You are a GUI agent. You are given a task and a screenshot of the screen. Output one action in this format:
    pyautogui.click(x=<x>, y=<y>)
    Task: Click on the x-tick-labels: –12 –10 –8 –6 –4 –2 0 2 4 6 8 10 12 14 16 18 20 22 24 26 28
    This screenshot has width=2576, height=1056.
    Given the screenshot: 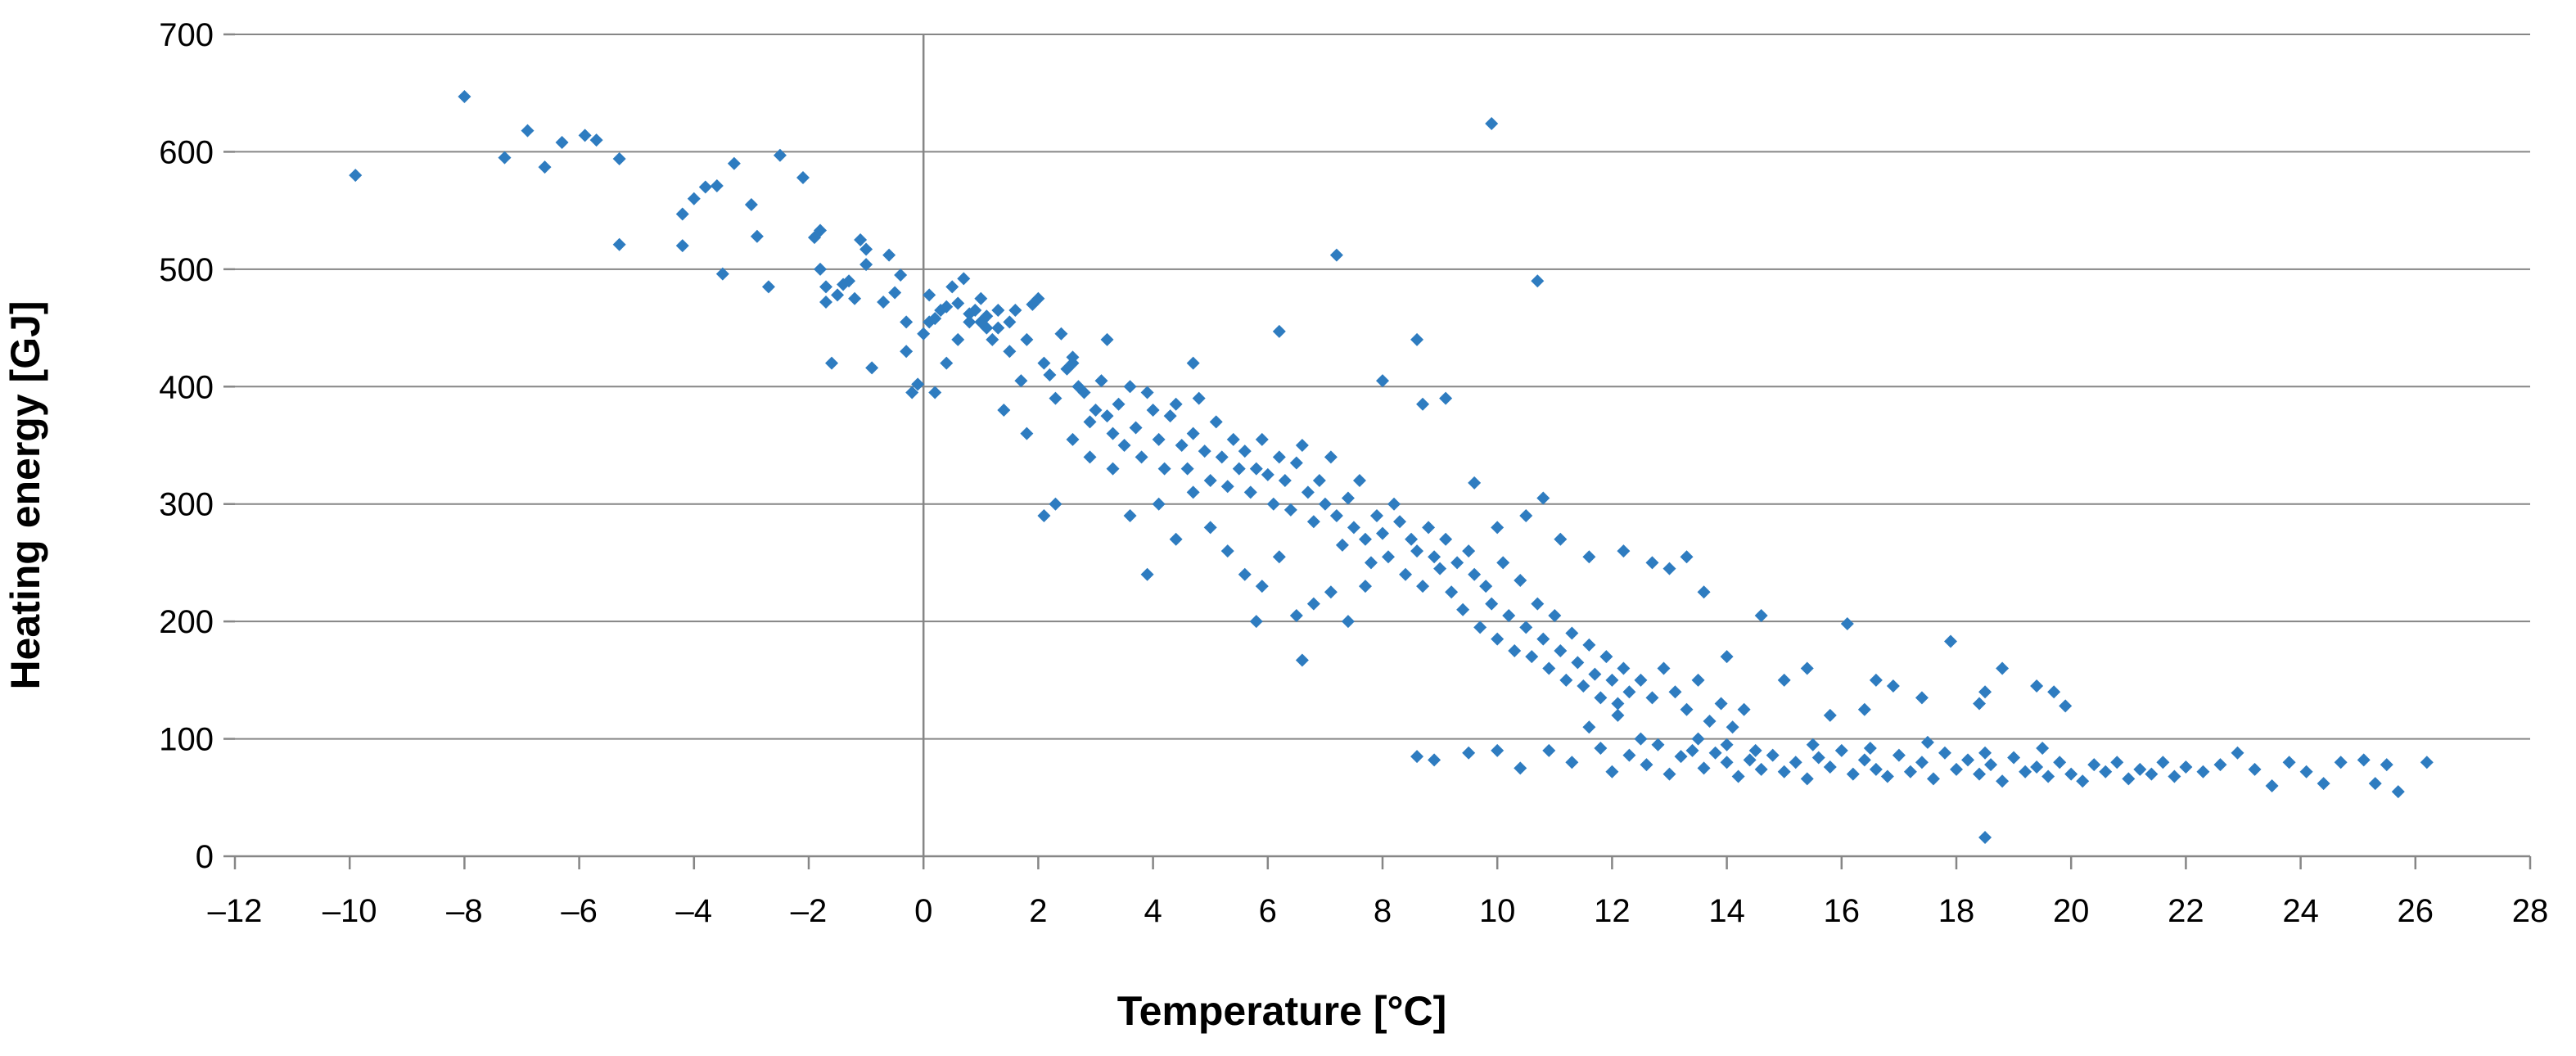 What is the action you would take?
    pyautogui.click(x=1378, y=911)
    